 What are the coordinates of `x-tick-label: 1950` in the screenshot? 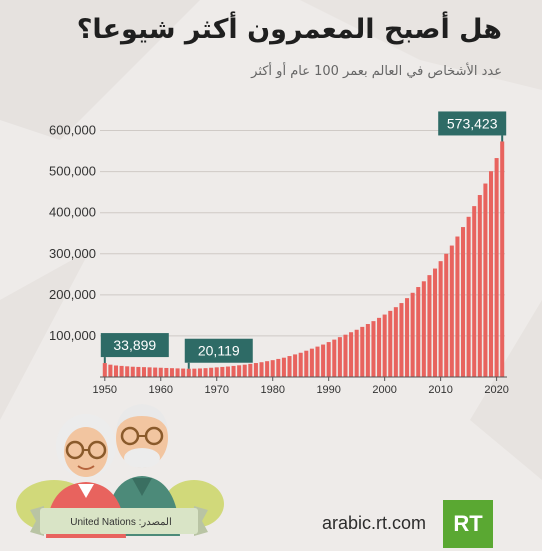 It's located at (105, 390).